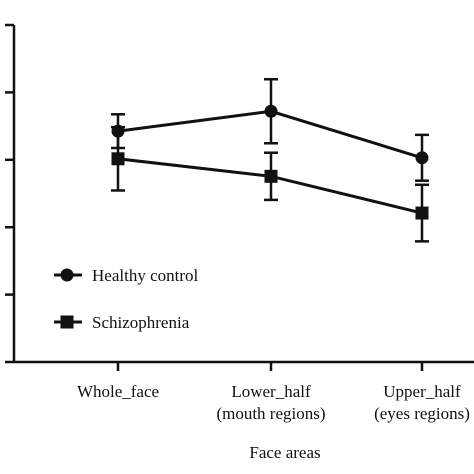 The width and height of the screenshot is (474, 474). I want to click on legend-label: Healthy control, so click(145, 275).